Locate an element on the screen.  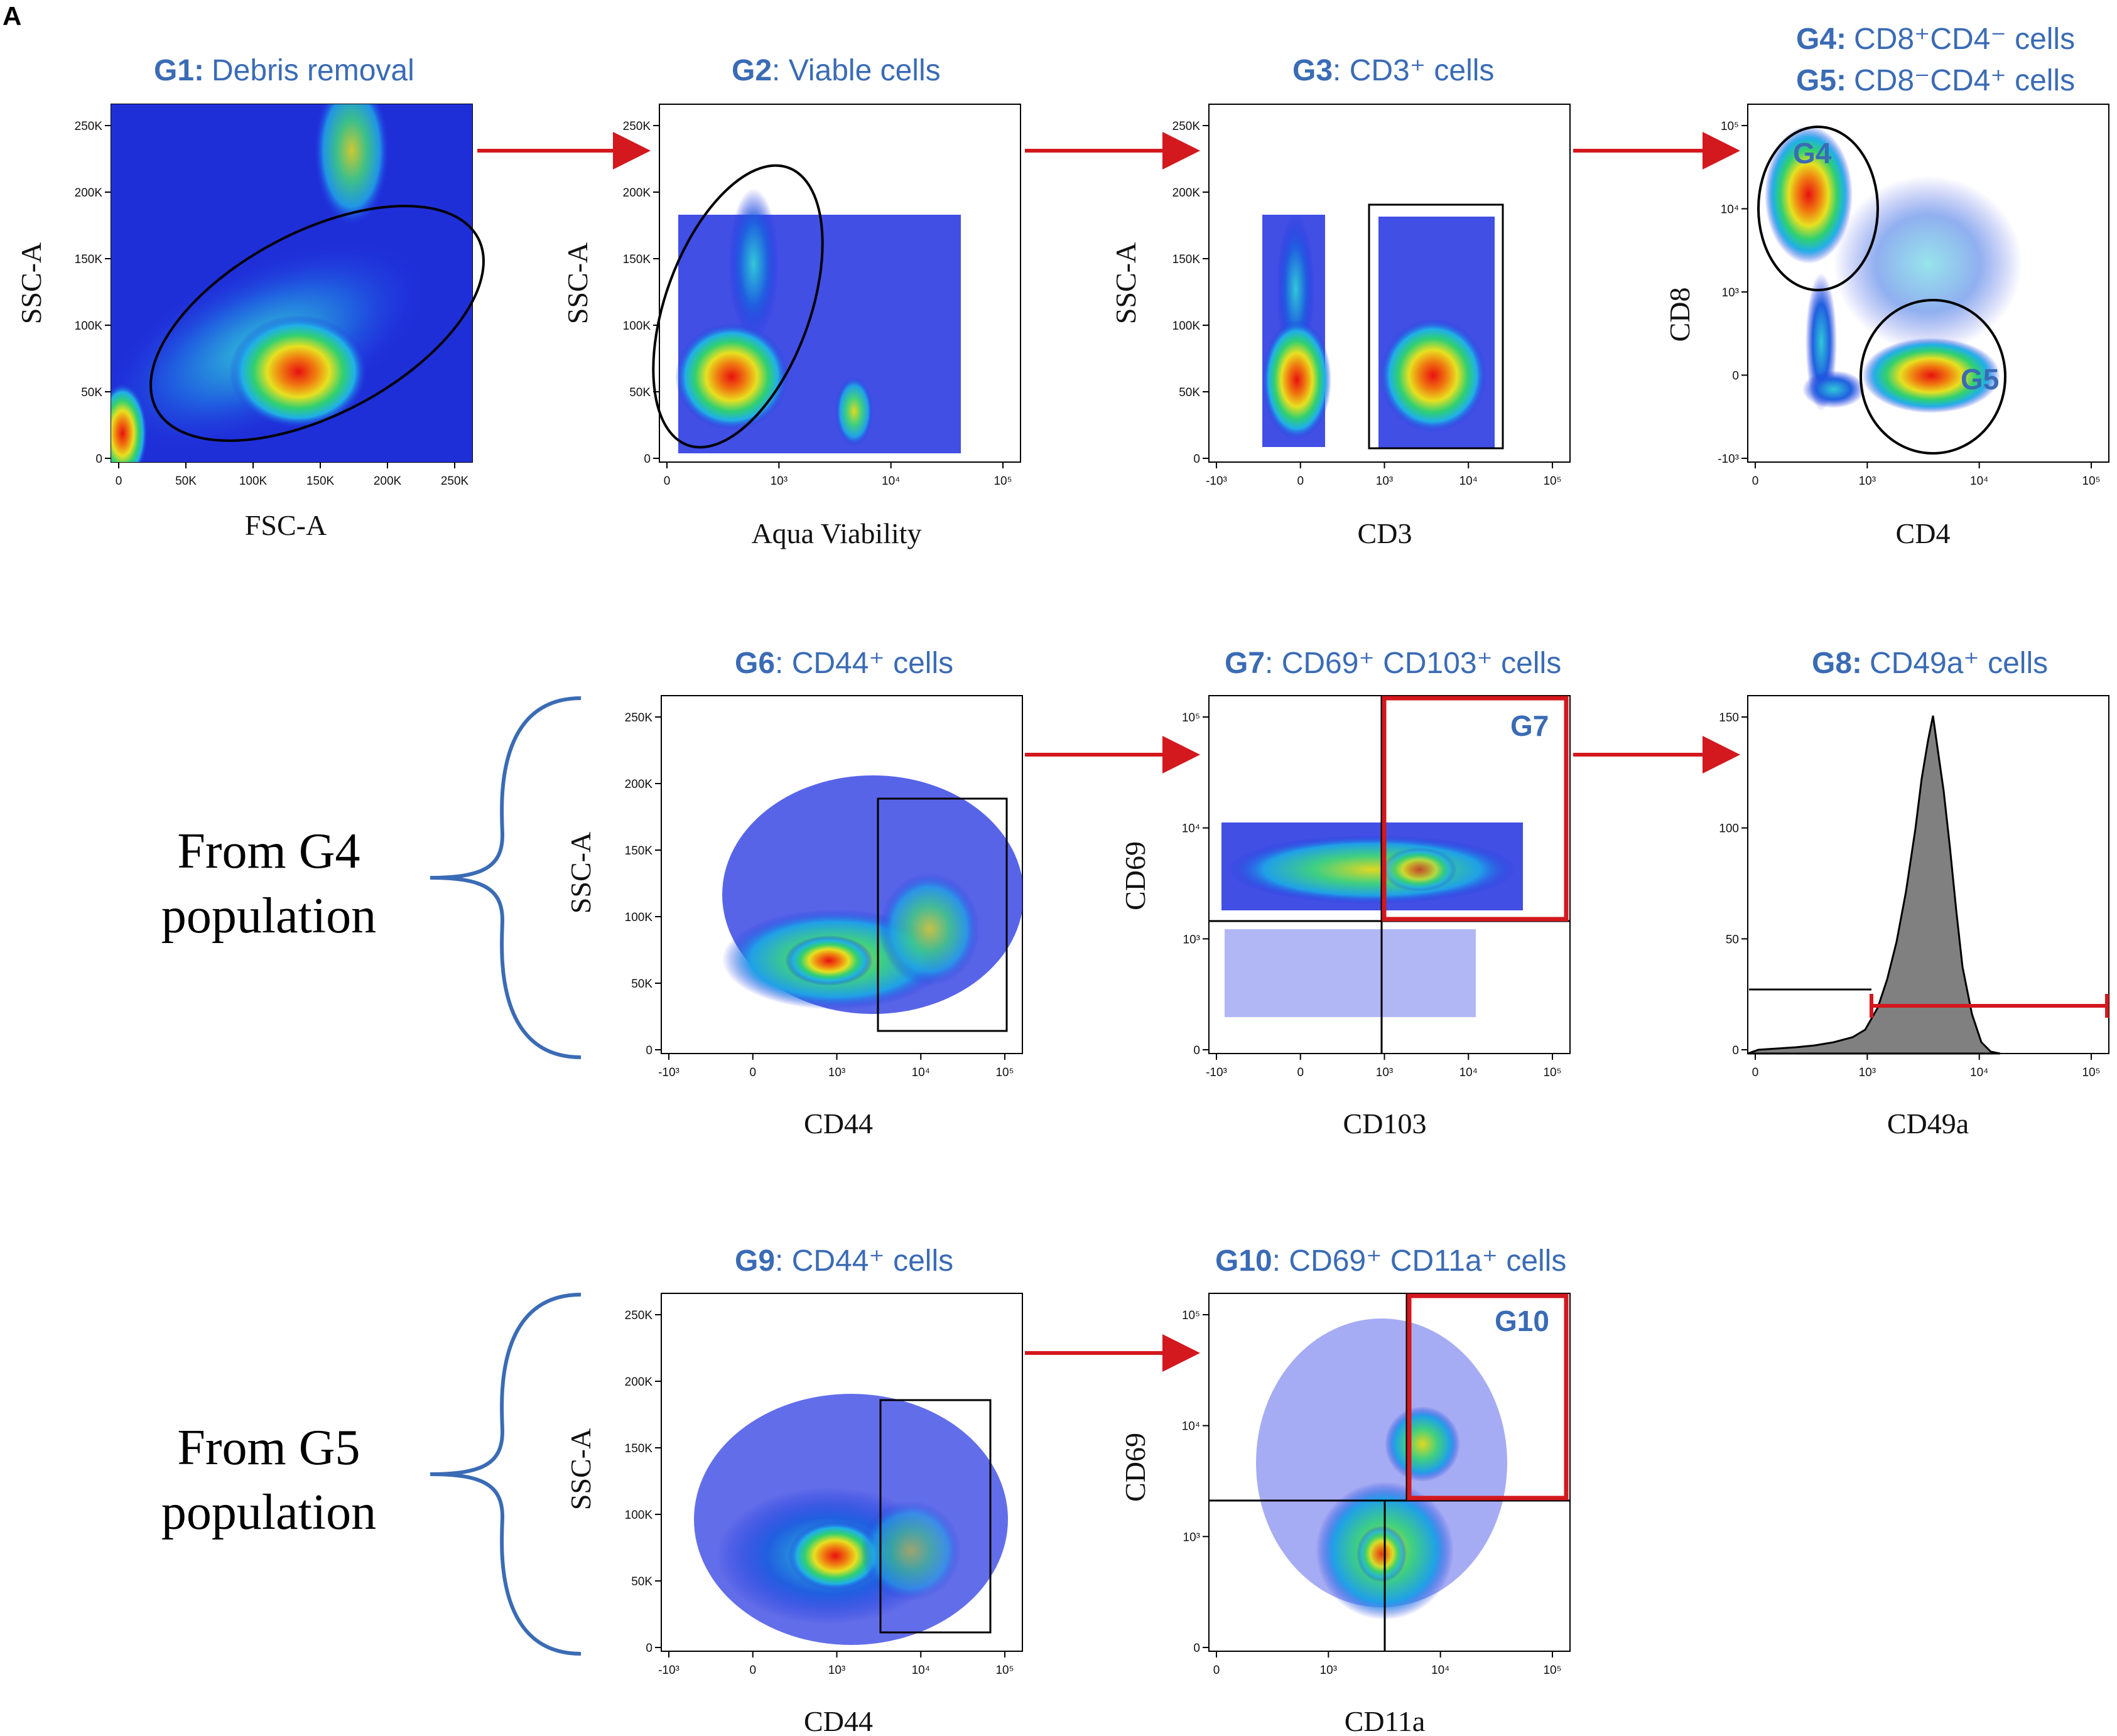
title-g1-gate: G1: is located at coordinates (179, 70).